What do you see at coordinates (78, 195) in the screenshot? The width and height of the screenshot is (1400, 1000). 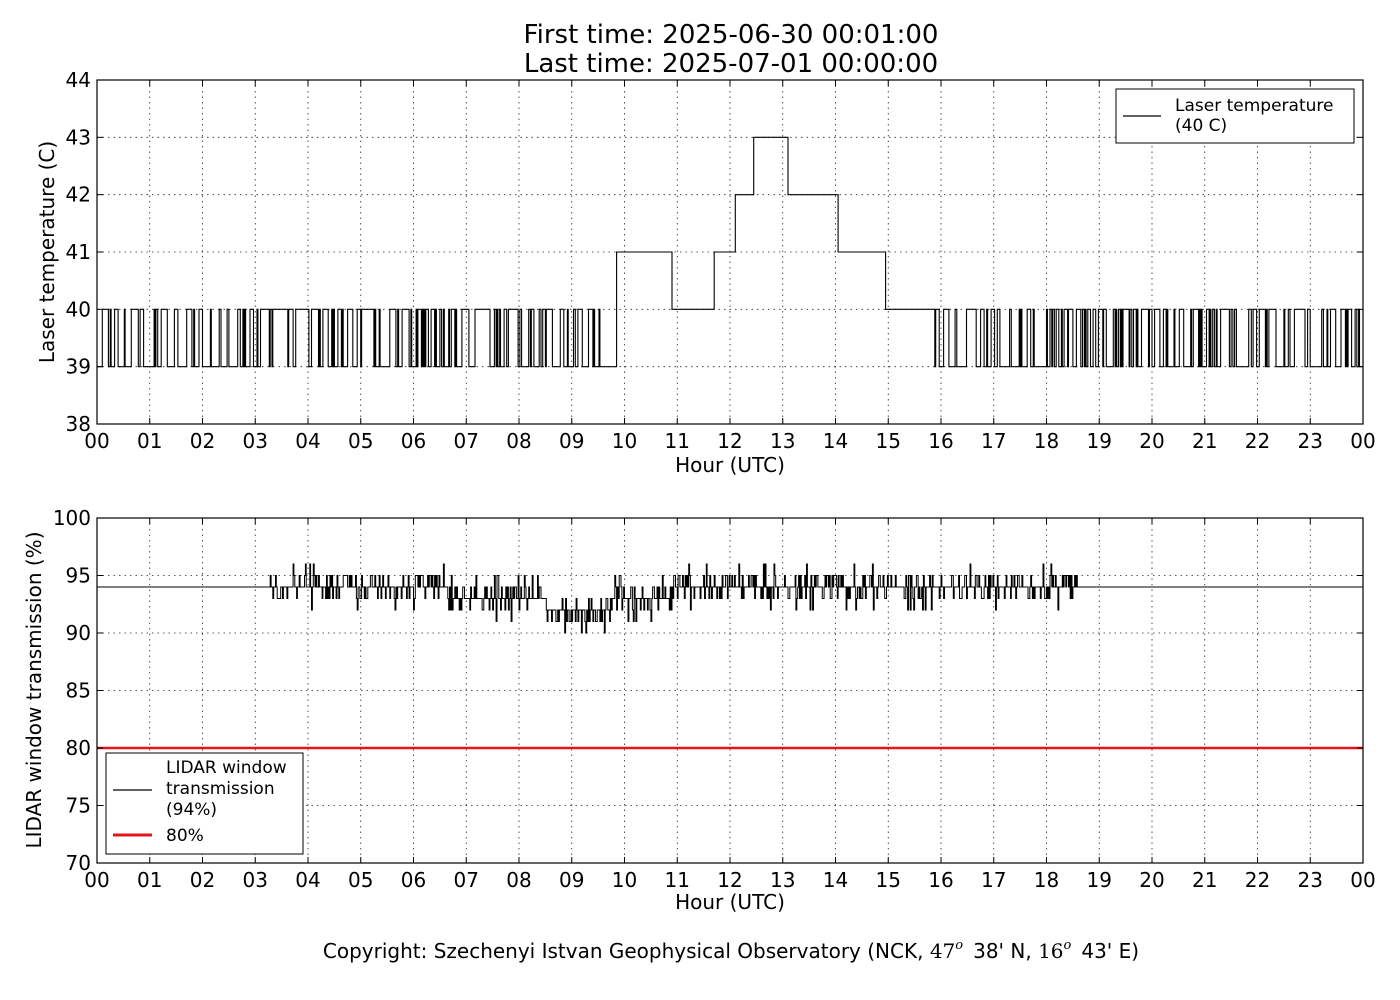 I see `y-tick-label: 42` at bounding box center [78, 195].